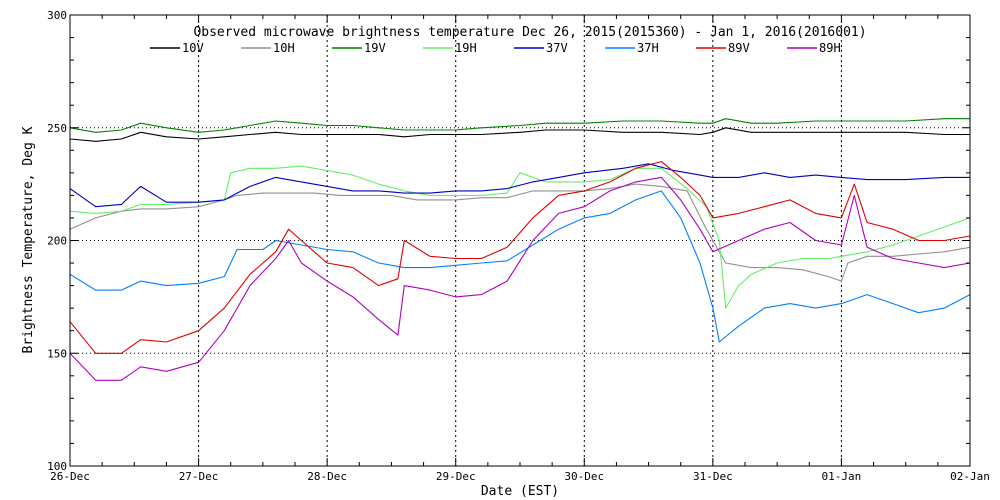  Describe the element at coordinates (466, 48) in the screenshot. I see `legend-label: 19H` at that location.